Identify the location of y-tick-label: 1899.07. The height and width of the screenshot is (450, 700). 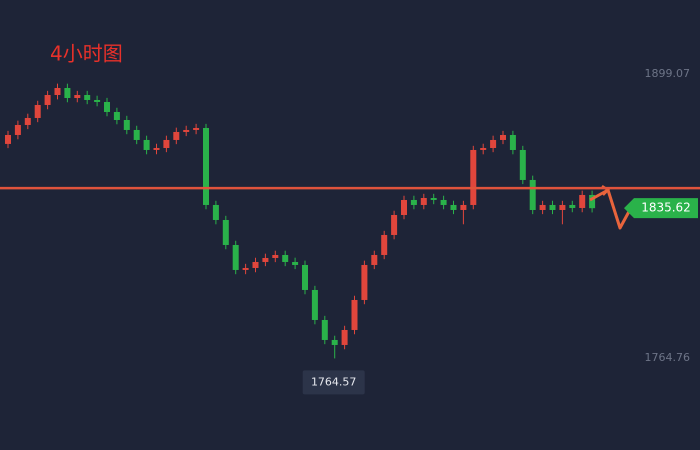
(668, 73).